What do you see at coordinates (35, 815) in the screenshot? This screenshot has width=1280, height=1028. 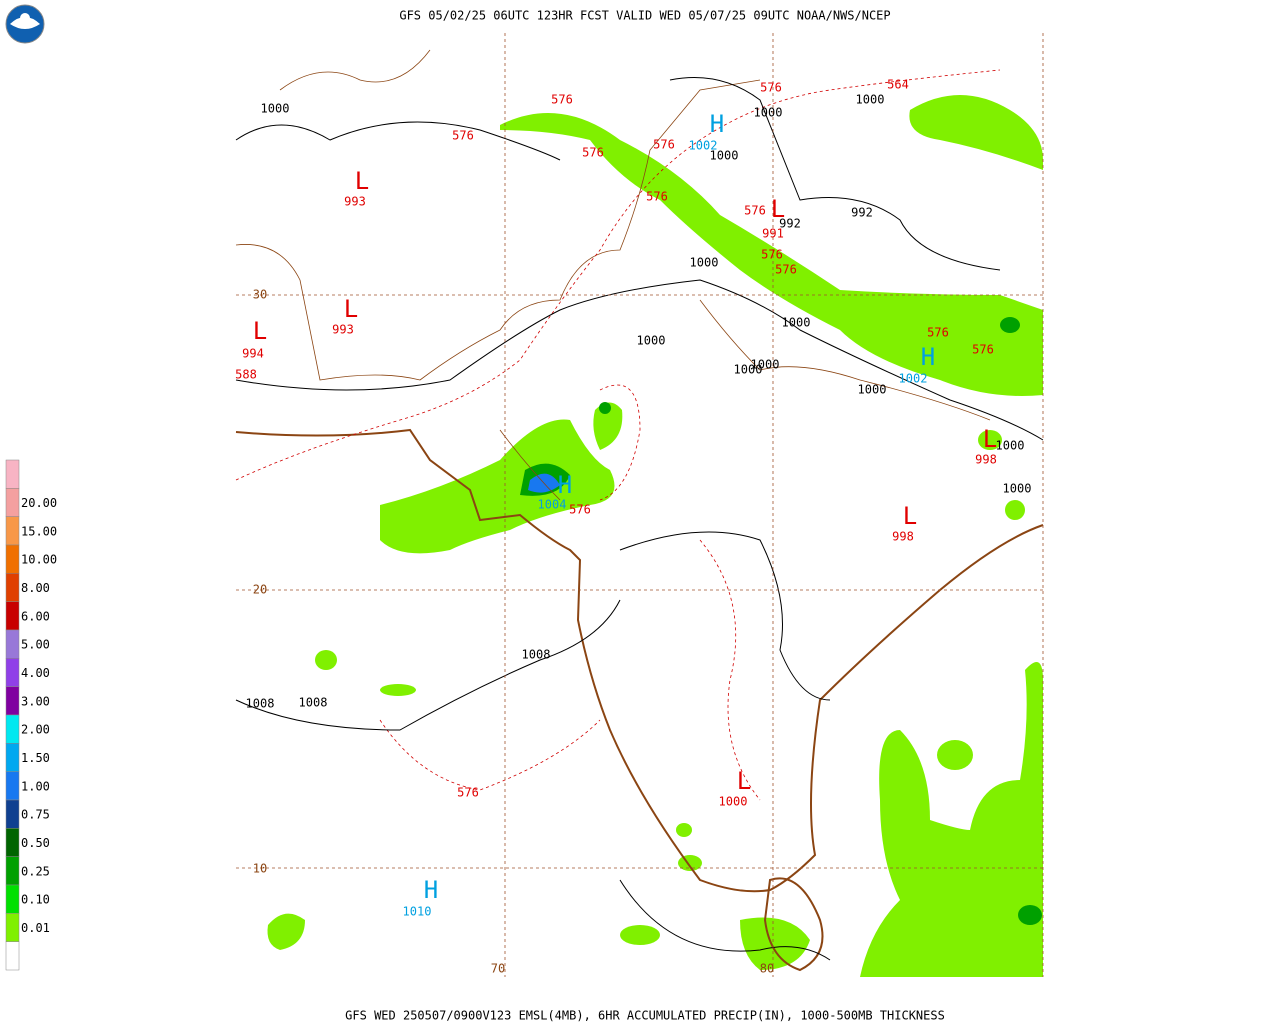 I see `legend-label: 0.75` at bounding box center [35, 815].